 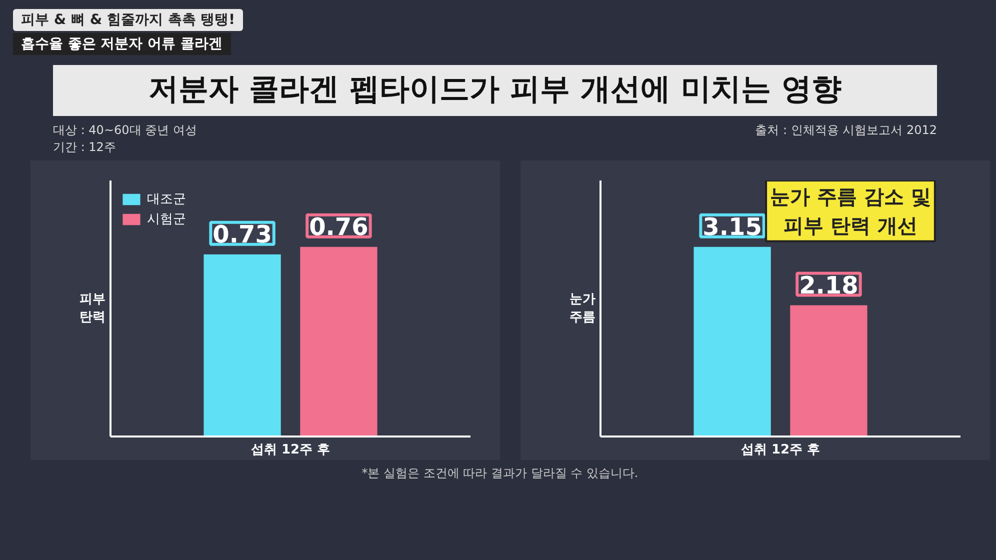 I want to click on text: *본 실험은 조건에 따라 결과가 달라질 수 있습니다., so click(x=500, y=473).